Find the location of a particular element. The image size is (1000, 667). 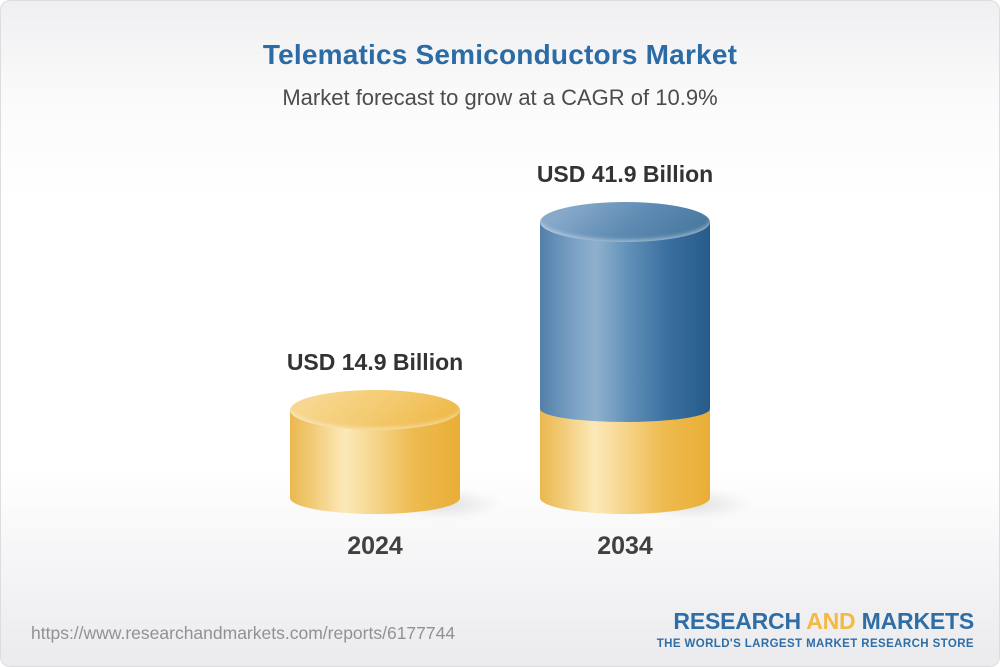

bar-2034-value-label: USD 41.9 Billion is located at coordinates (625, 174).